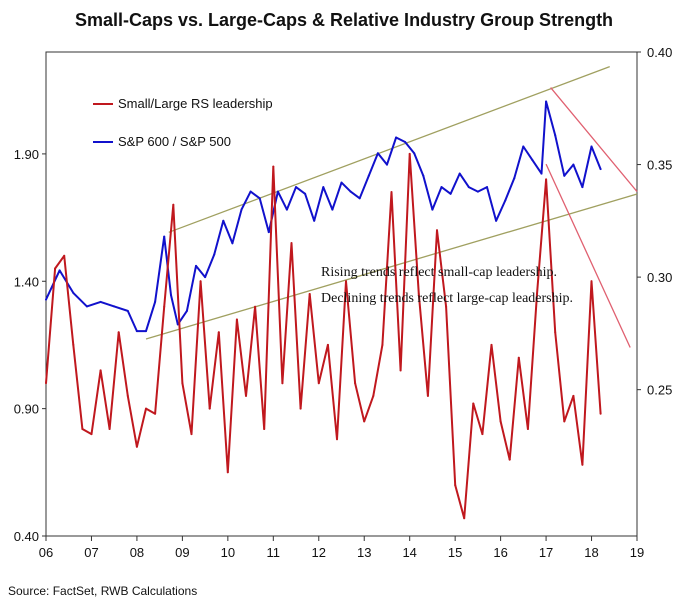 The height and width of the screenshot is (603, 688). Describe the element at coordinates (409, 552) in the screenshot. I see `x-tick-label: 14` at that location.